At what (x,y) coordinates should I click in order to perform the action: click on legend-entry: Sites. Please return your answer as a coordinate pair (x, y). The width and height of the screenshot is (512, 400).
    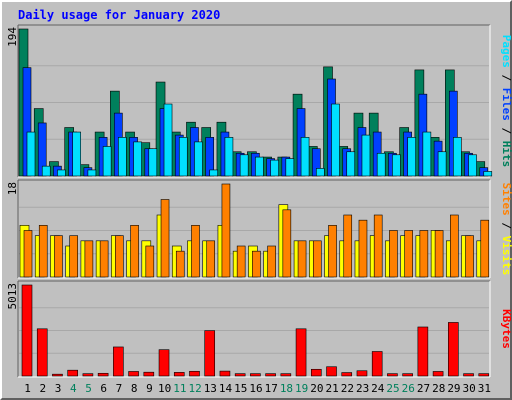
    Looking at the image, I should click on (506, 199).